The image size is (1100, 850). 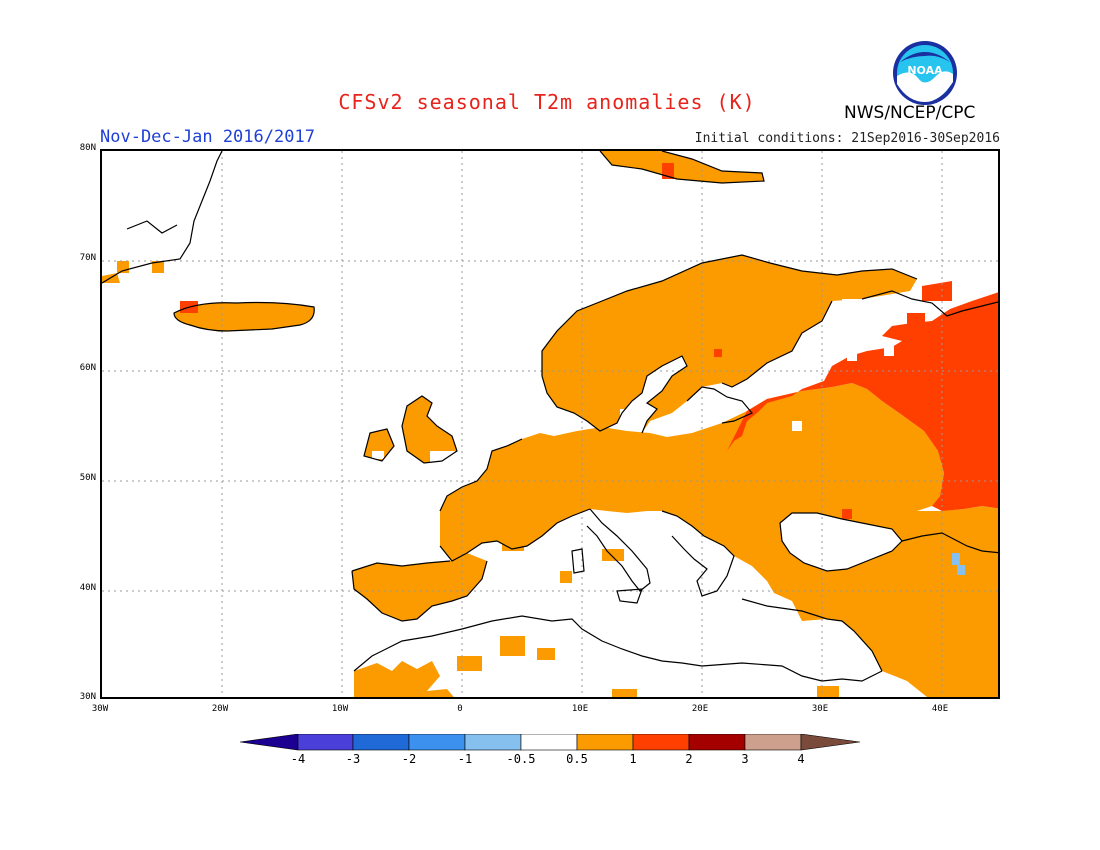 I want to click on initial-conditions: Initial conditions: 21Sep2016-30Sep2016, so click(x=847, y=138).